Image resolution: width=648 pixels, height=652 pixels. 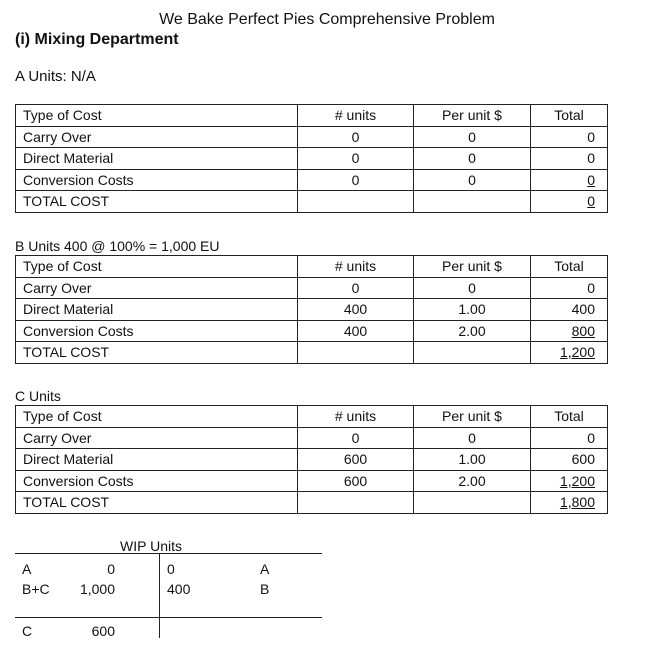 I want to click on section-b-label: B Units 400 @ 100% = 1,000 EU, so click(x=117, y=246).